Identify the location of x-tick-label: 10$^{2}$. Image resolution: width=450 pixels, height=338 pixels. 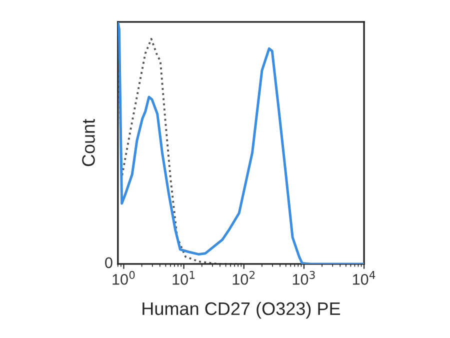
(243, 277).